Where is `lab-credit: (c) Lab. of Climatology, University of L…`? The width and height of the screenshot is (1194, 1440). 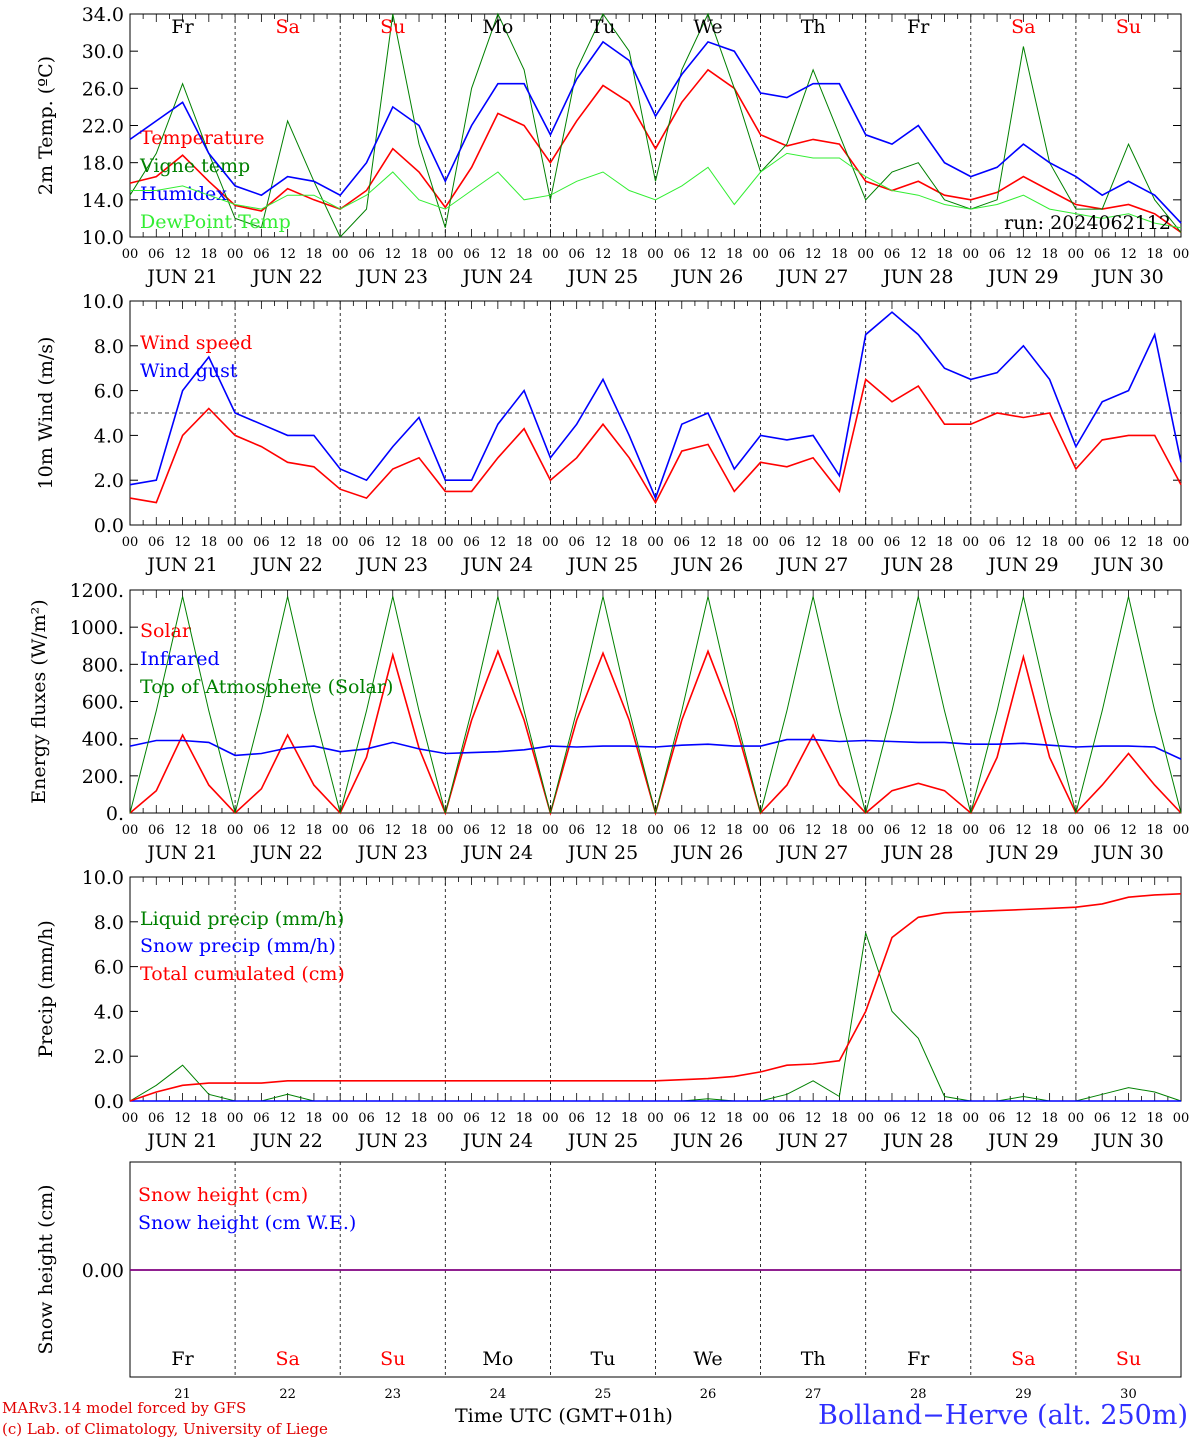
lab-credit: (c) Lab. of Climatology, University of L… is located at coordinates (165, 1429).